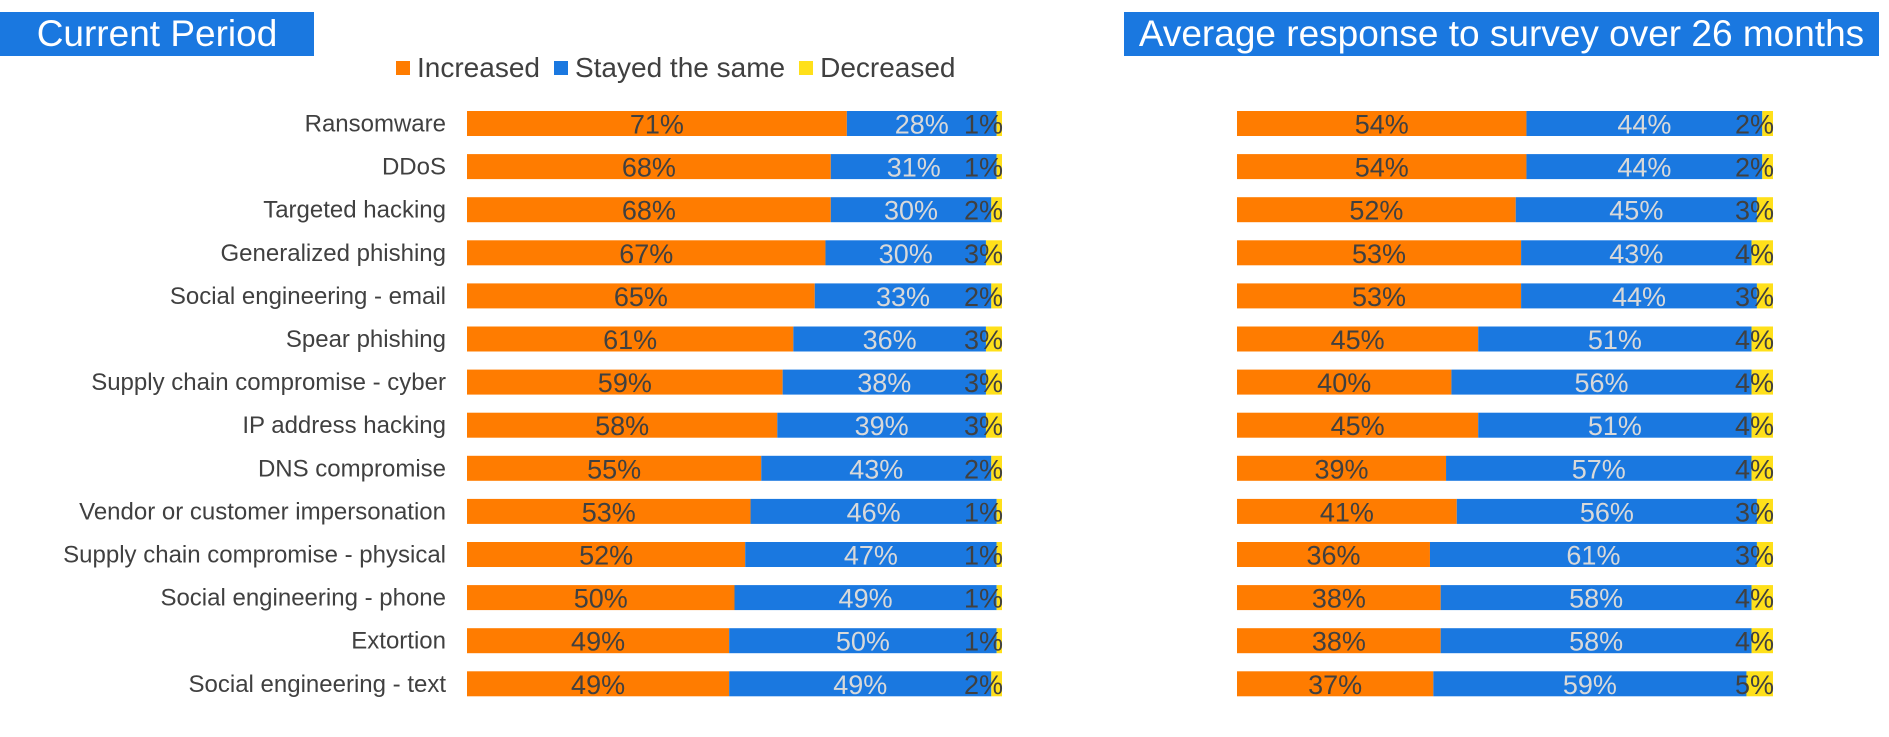 The height and width of the screenshot is (737, 1889). I want to click on category-label-supply-chain-compromise-physical: Supply chain compromise - physical, so click(254, 555).